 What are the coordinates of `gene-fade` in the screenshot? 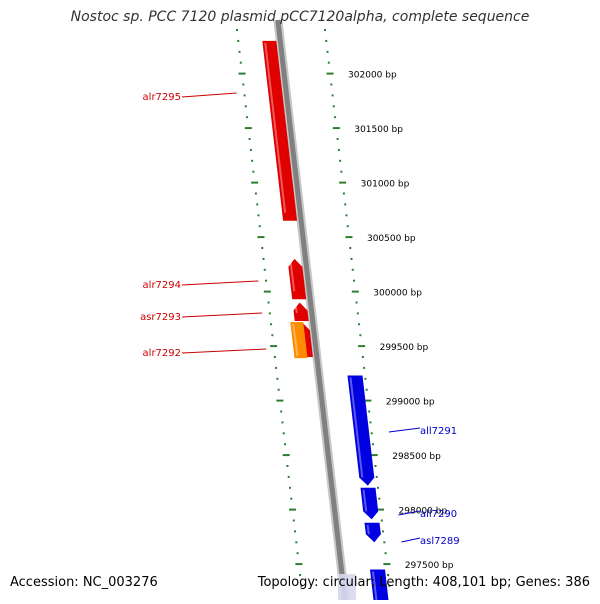 It's located at (347, 587).